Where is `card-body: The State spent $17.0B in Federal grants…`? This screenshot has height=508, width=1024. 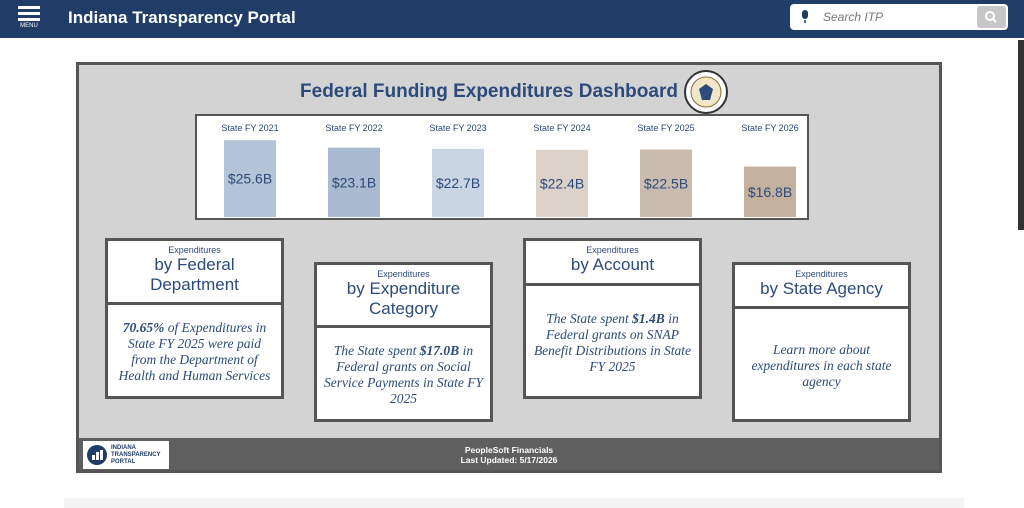 card-body: The State spent $17.0B in Federal grants… is located at coordinates (403, 375).